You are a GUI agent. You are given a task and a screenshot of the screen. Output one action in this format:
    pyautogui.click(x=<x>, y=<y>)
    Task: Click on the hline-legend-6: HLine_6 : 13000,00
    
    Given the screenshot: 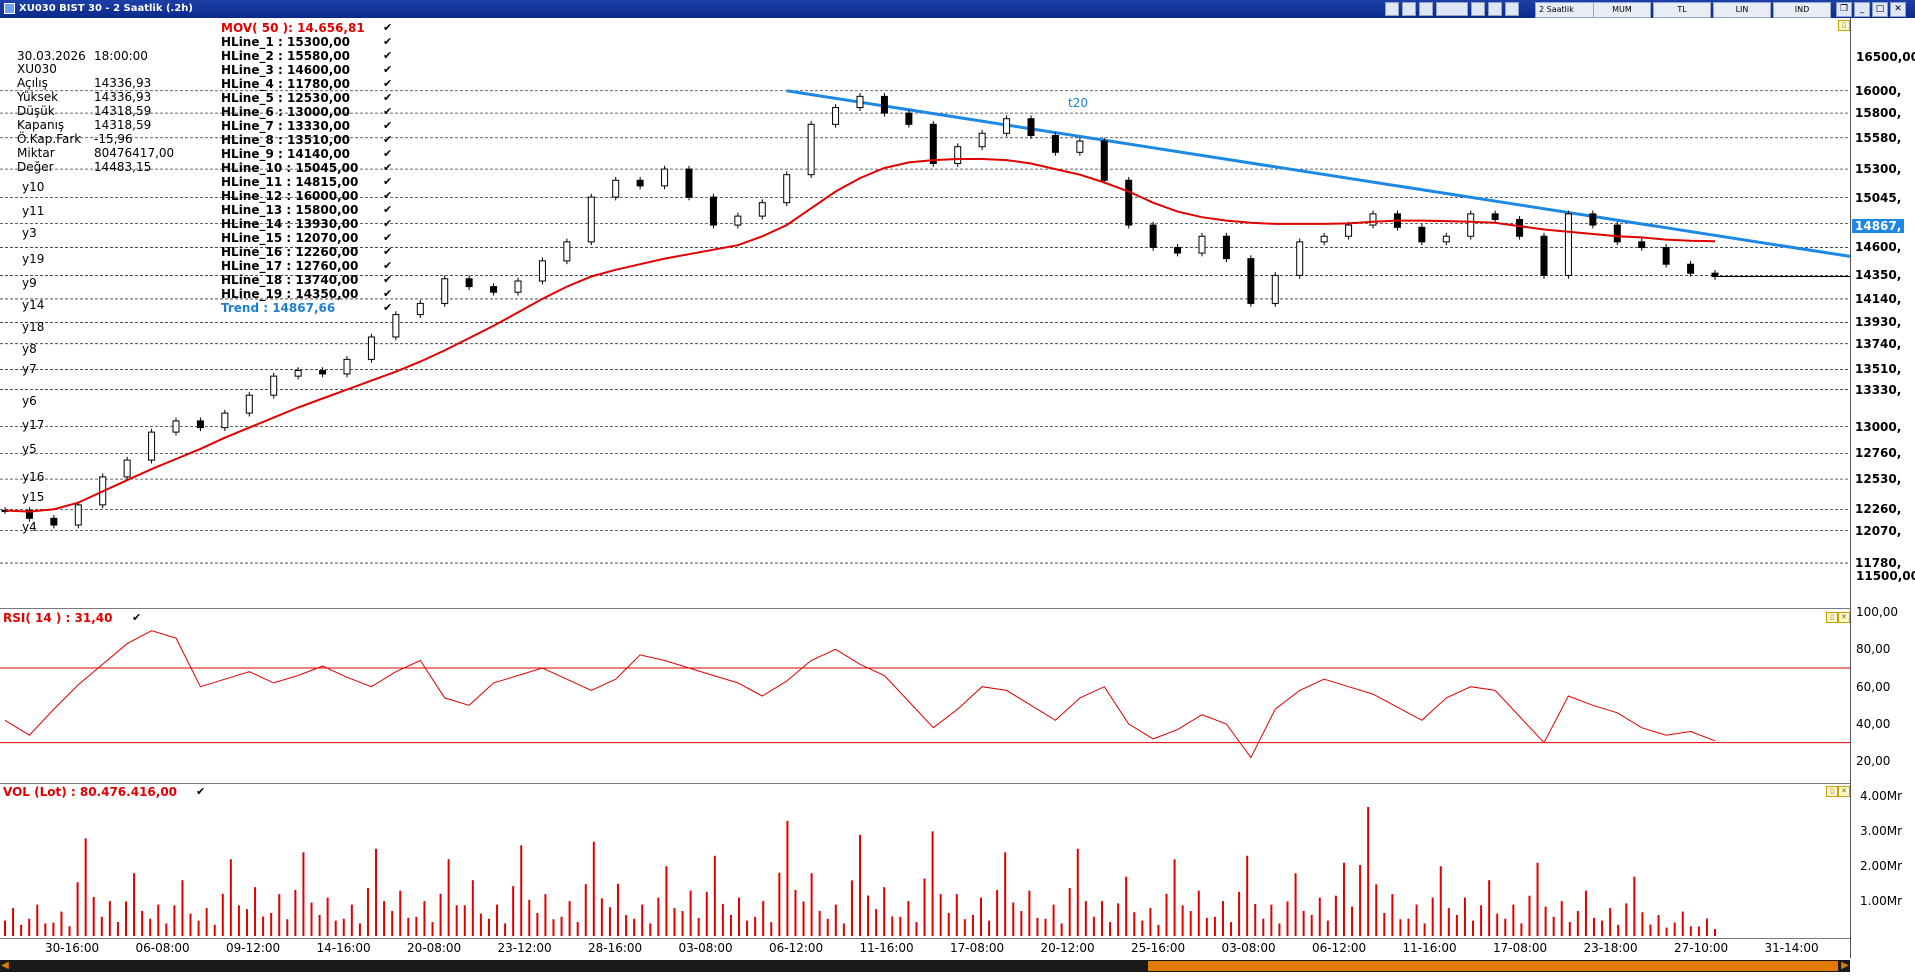 What is the action you would take?
    pyautogui.click(x=285, y=112)
    